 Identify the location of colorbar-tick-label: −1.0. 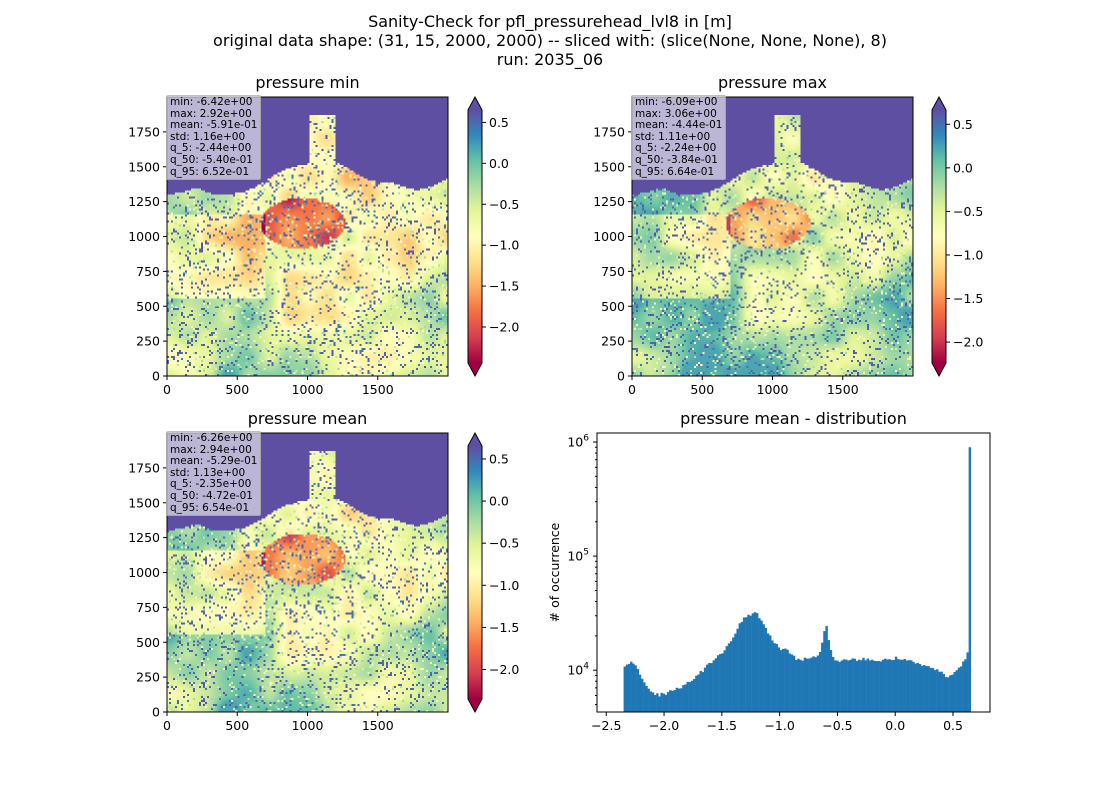
(504, 245).